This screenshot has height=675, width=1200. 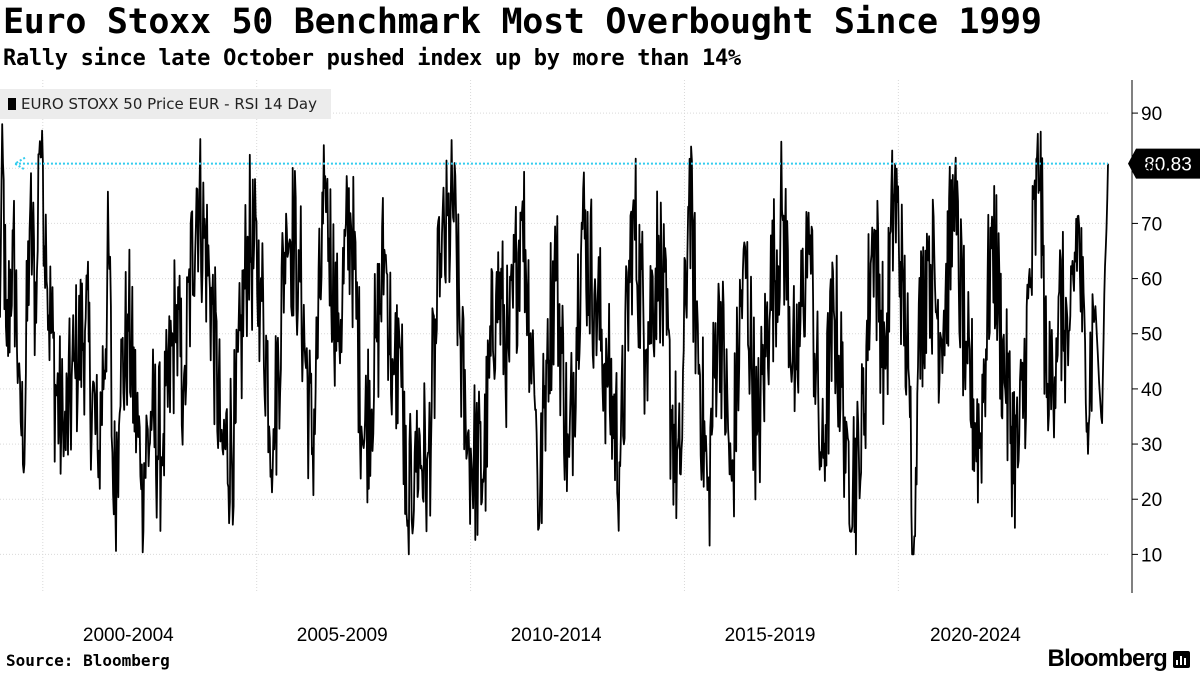 I want to click on reference-layer: 80.83, so click(x=606, y=163).